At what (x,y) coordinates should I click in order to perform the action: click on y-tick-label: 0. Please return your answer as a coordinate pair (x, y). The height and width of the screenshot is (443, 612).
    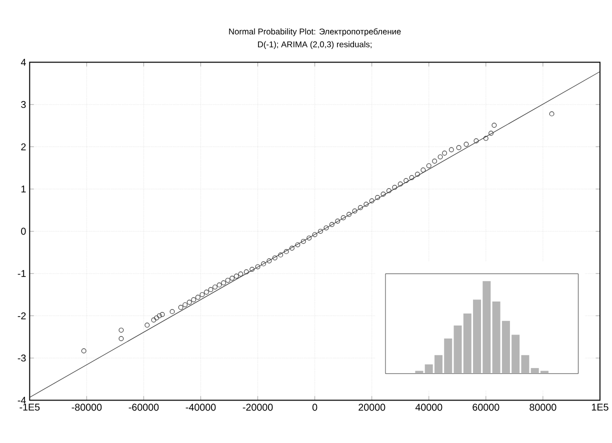
    Looking at the image, I should click on (23, 231).